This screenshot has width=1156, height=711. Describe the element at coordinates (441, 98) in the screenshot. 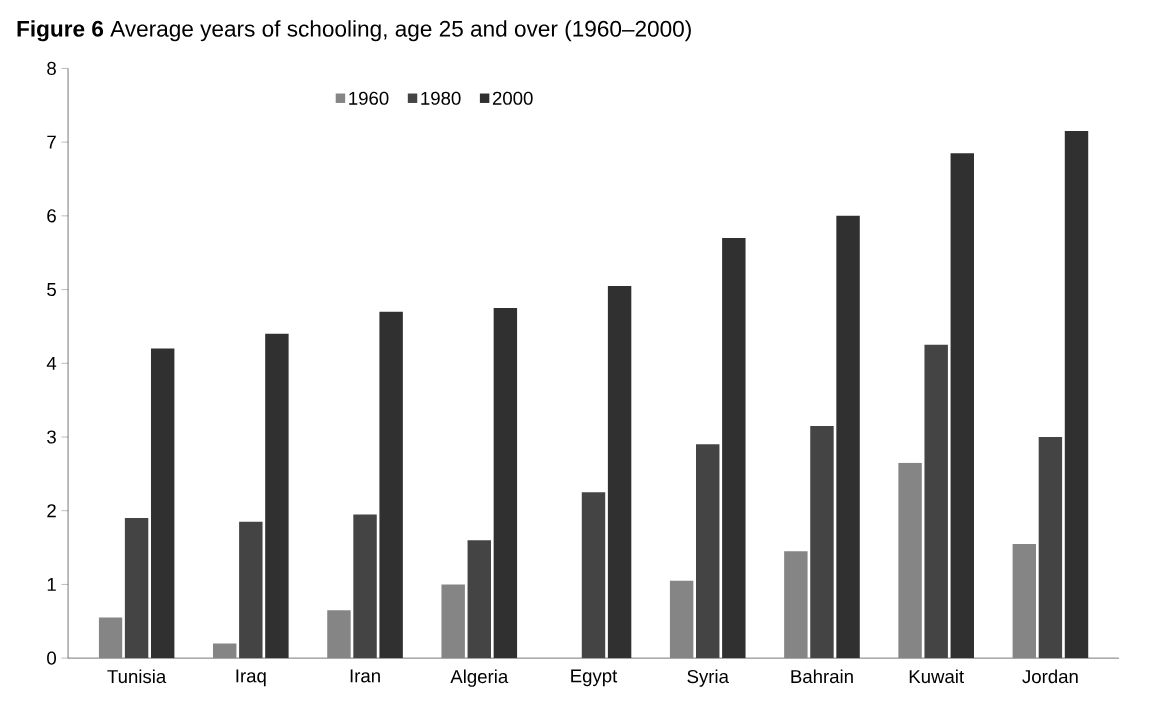

I see `legend-label: 1980` at that location.